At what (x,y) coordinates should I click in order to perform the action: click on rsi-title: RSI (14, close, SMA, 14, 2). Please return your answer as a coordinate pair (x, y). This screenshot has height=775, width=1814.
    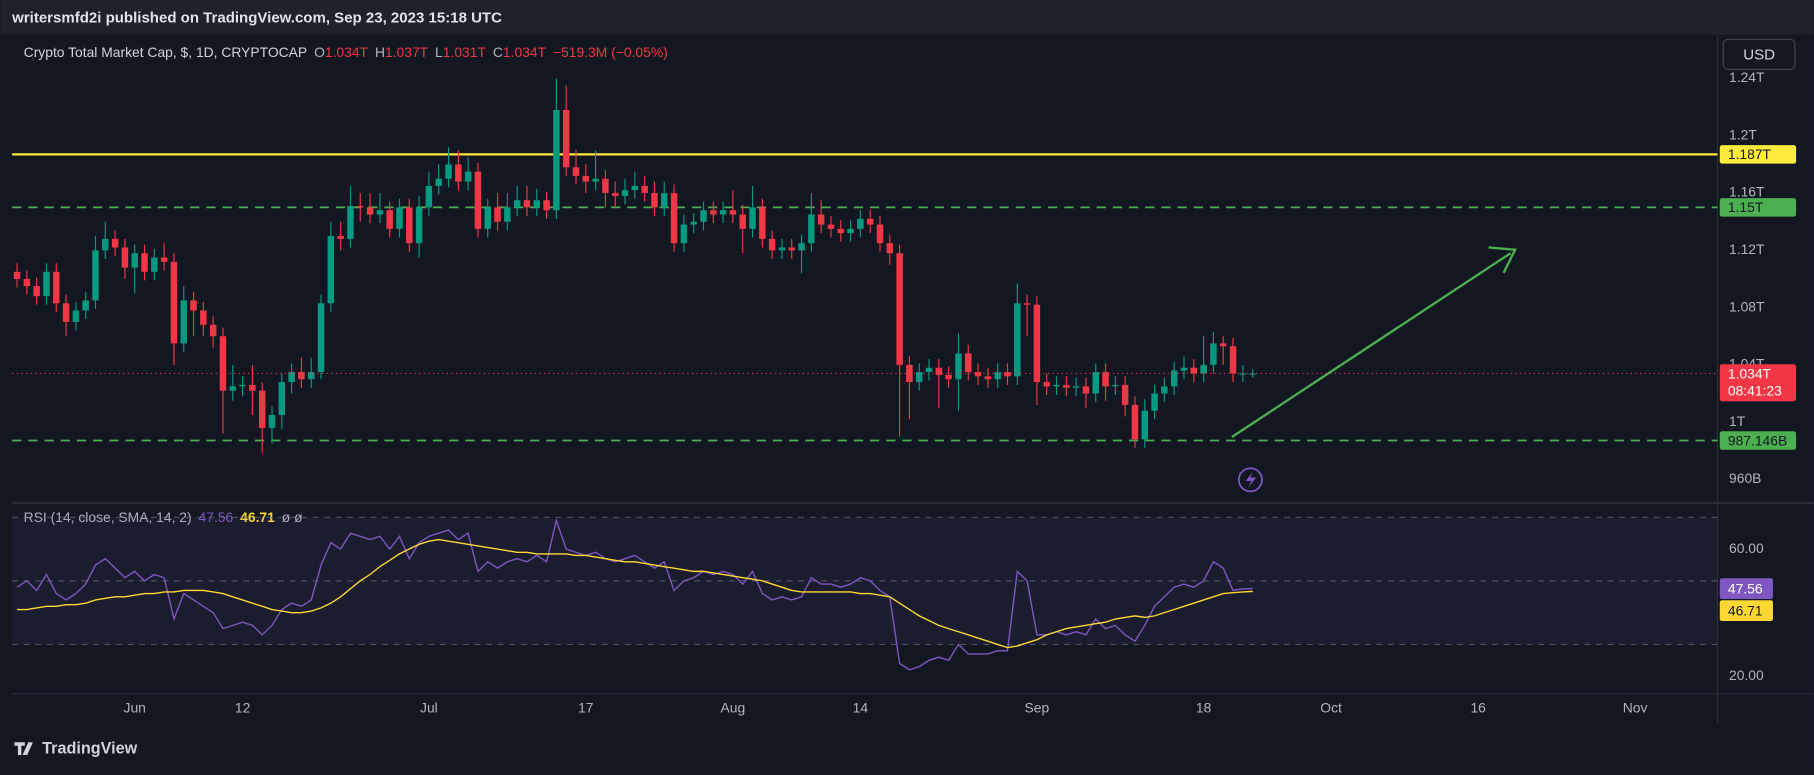
    Looking at the image, I should click on (108, 517).